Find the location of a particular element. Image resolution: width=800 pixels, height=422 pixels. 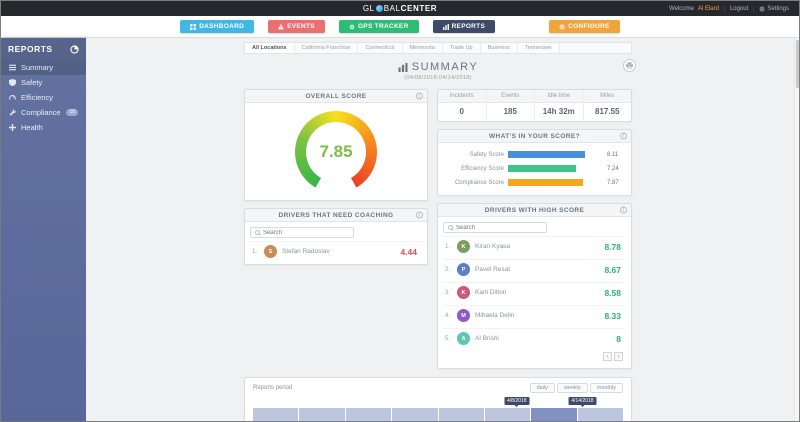

driver-score: 8.67 is located at coordinates (612, 269).